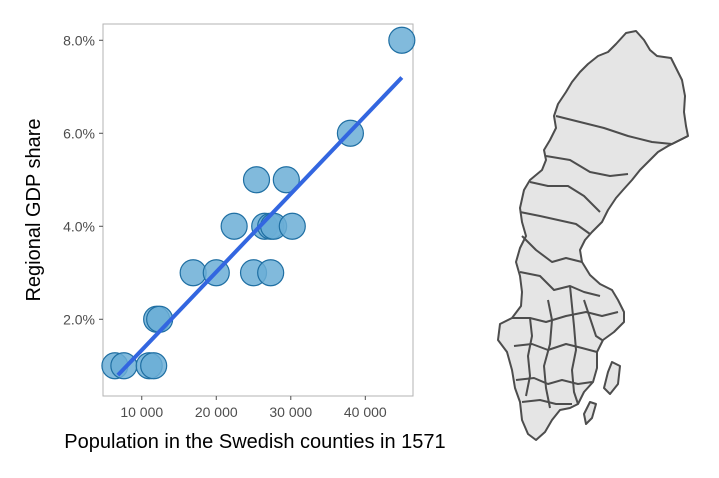 Image resolution: width=719 pixels, height=478 pixels. Describe the element at coordinates (79, 319) in the screenshot. I see `y-tick-label: 2.0%` at that location.